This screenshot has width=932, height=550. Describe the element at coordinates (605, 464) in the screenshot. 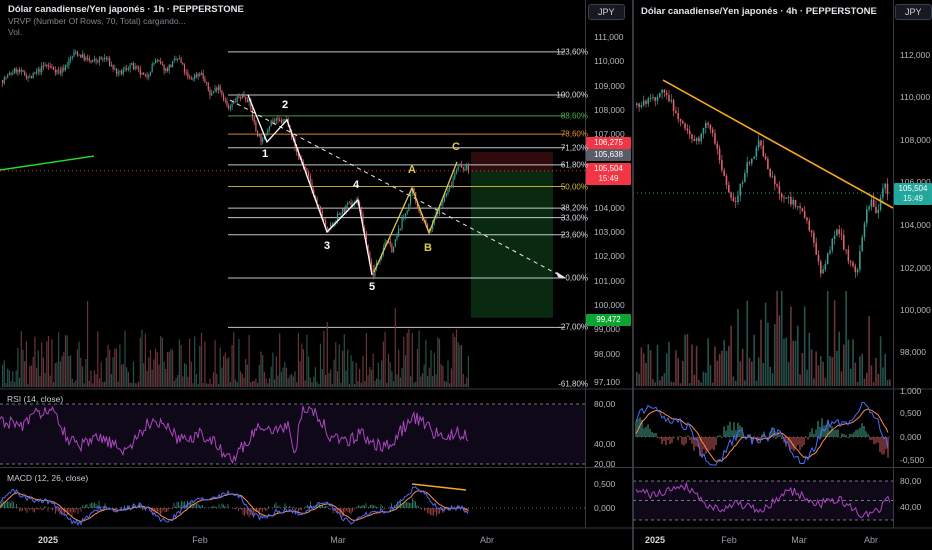

I see `rsi-axis-label: 20,00` at that location.